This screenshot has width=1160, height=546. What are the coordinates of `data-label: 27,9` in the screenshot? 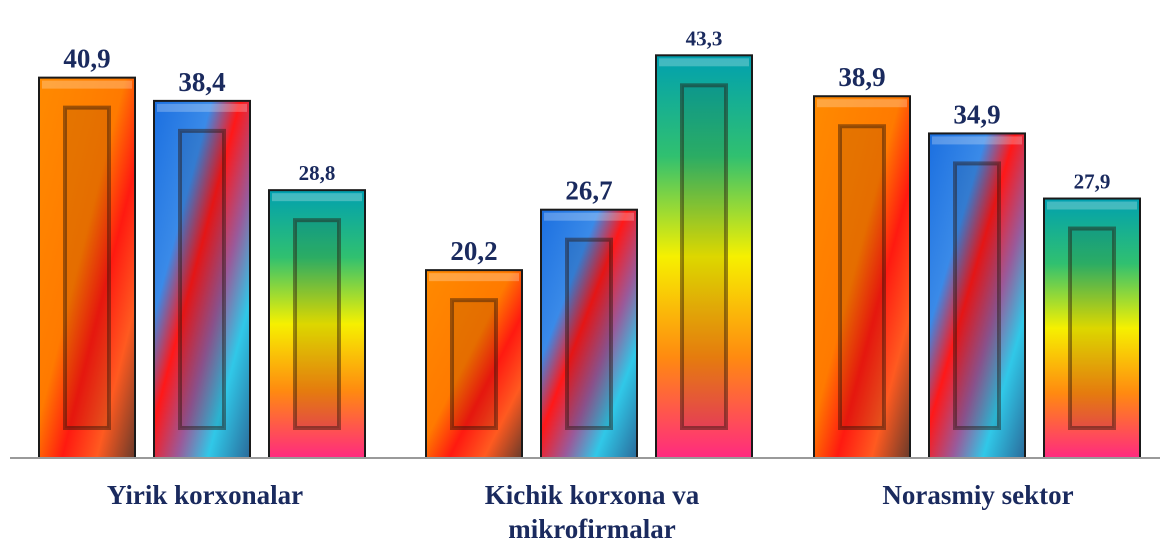 It's located at (1092, 182).